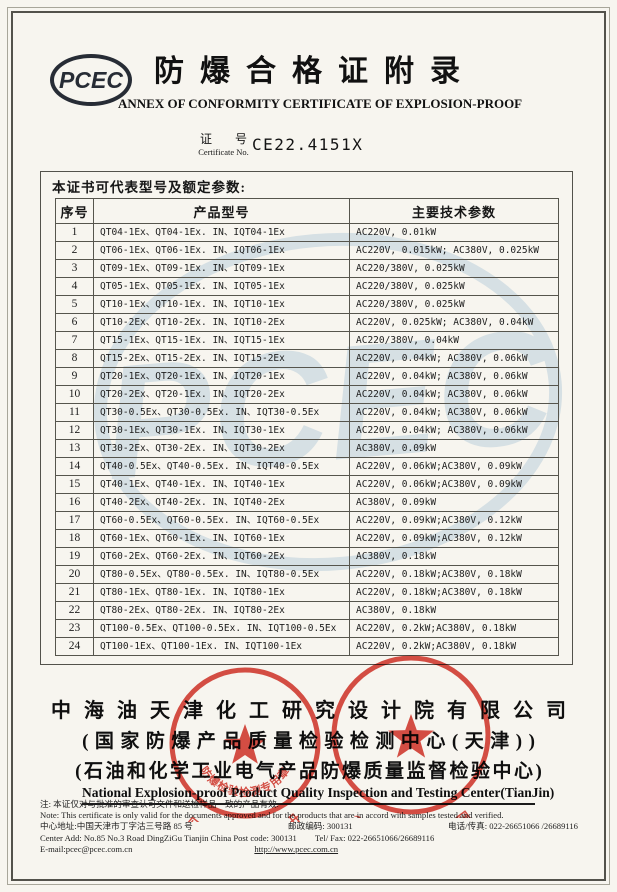 The height and width of the screenshot is (892, 617). What do you see at coordinates (74, 538) in the screenshot?
I see `row-index: 18` at bounding box center [74, 538].